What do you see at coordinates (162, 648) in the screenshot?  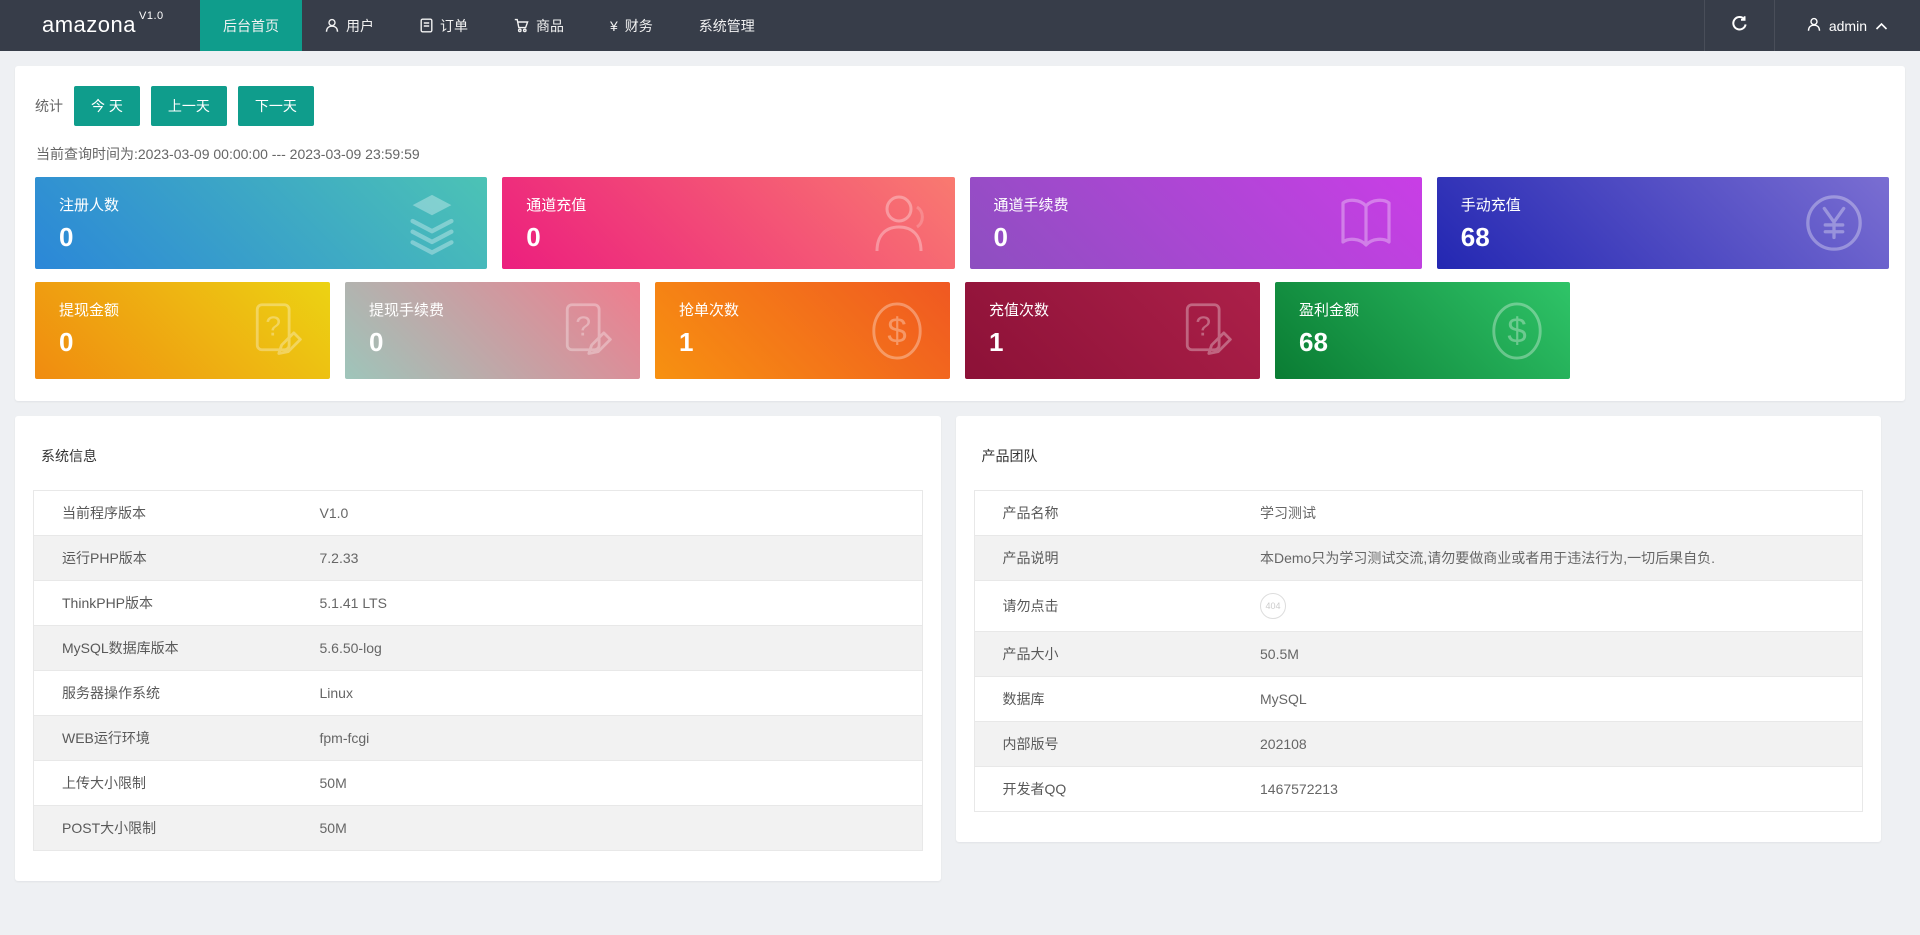 I see `row-label: MySQL数据库版本` at bounding box center [162, 648].